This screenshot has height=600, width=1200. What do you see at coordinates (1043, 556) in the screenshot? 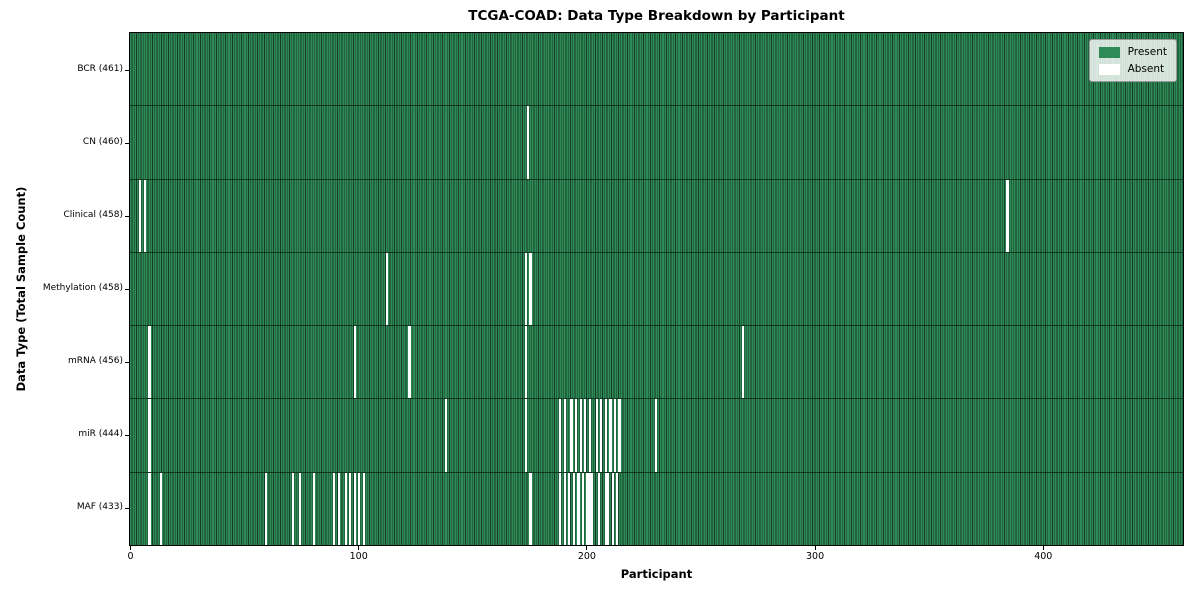
I see `x-tick-label: 400` at bounding box center [1043, 556].